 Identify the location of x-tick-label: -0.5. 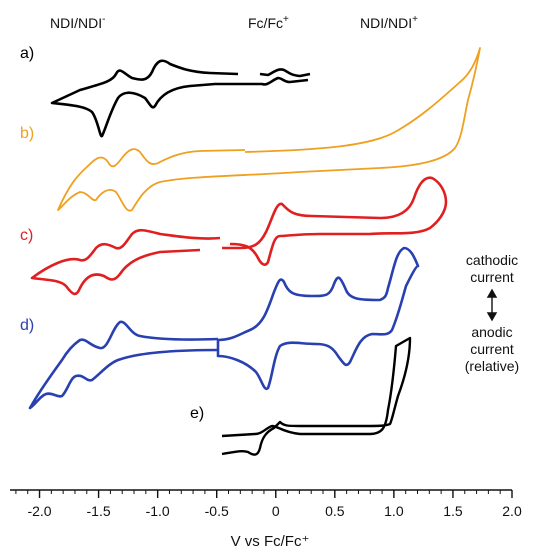
(217, 511).